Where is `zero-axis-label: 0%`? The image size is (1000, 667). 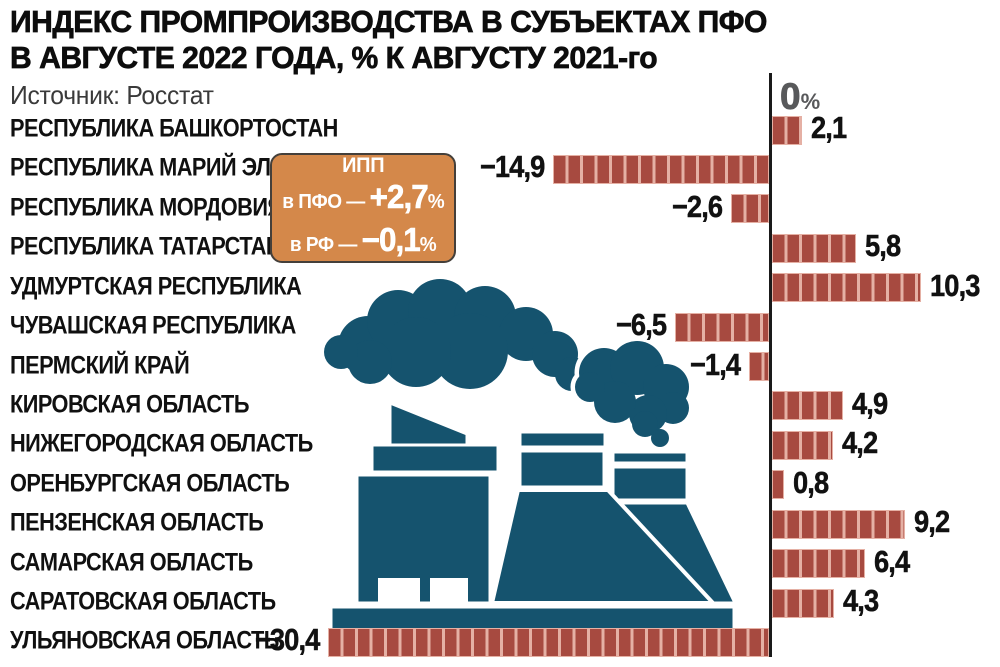 zero-axis-label: 0% is located at coordinates (800, 97).